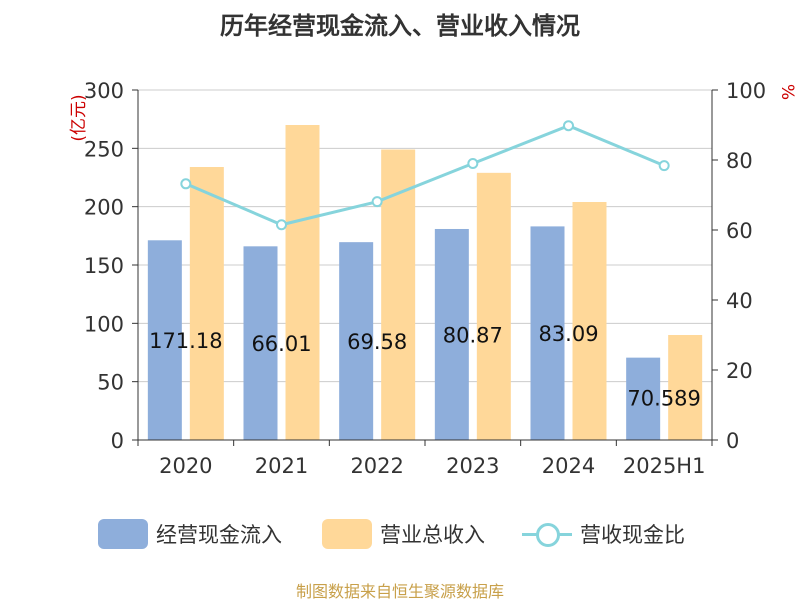 Image resolution: width=800 pixels, height=602 pixels. I want to click on data-label-cash-inflow: 83.09, so click(568, 334).